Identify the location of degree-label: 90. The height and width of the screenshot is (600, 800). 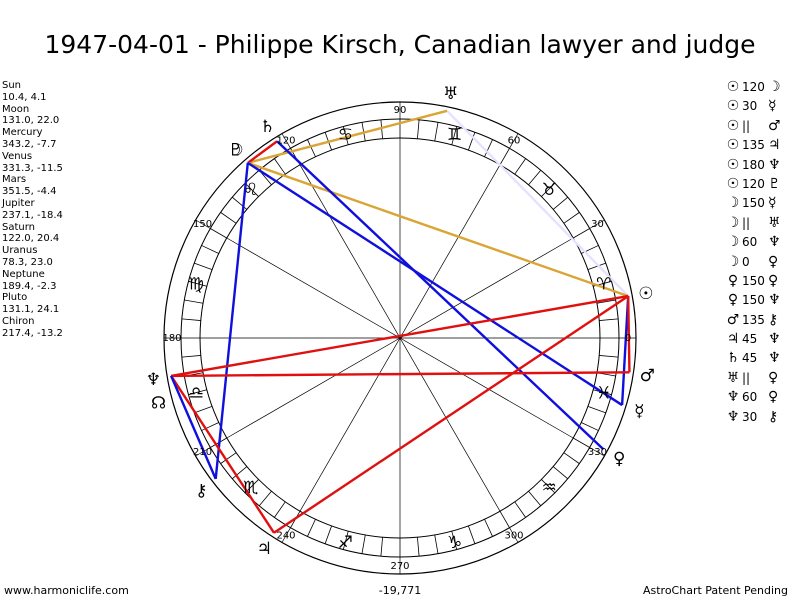
(400, 110).